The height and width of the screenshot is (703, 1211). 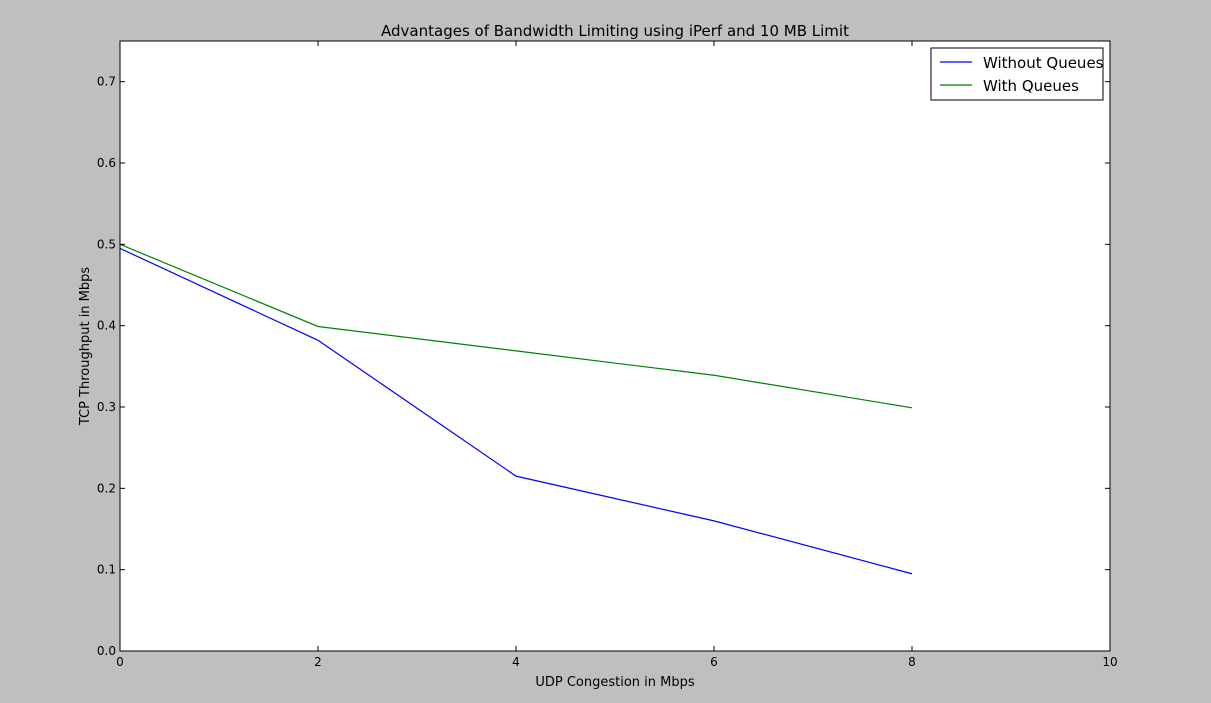 I want to click on y-tick-label: 0.5, so click(x=106, y=244).